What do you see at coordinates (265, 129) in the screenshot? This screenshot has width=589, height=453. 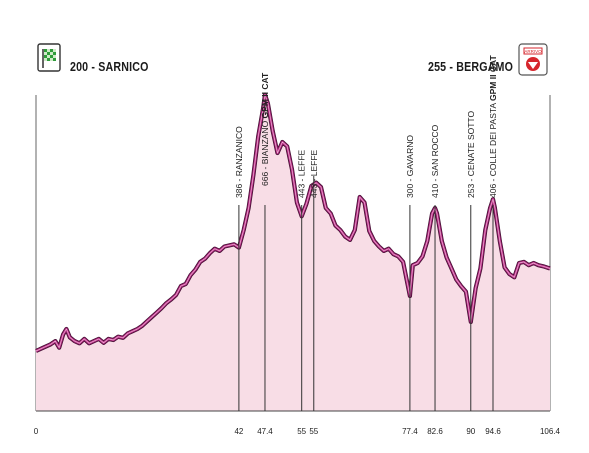 I see `waypoint-label: 666 - BIANZANO GPM II CAT` at bounding box center [265, 129].